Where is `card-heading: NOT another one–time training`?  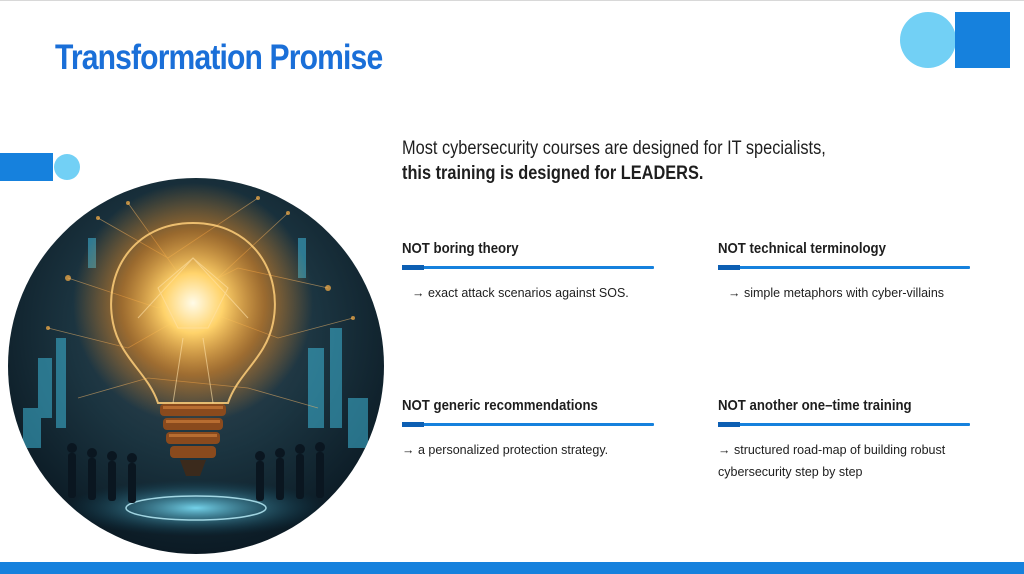
card-heading: NOT another one–time training is located at coordinates (815, 405).